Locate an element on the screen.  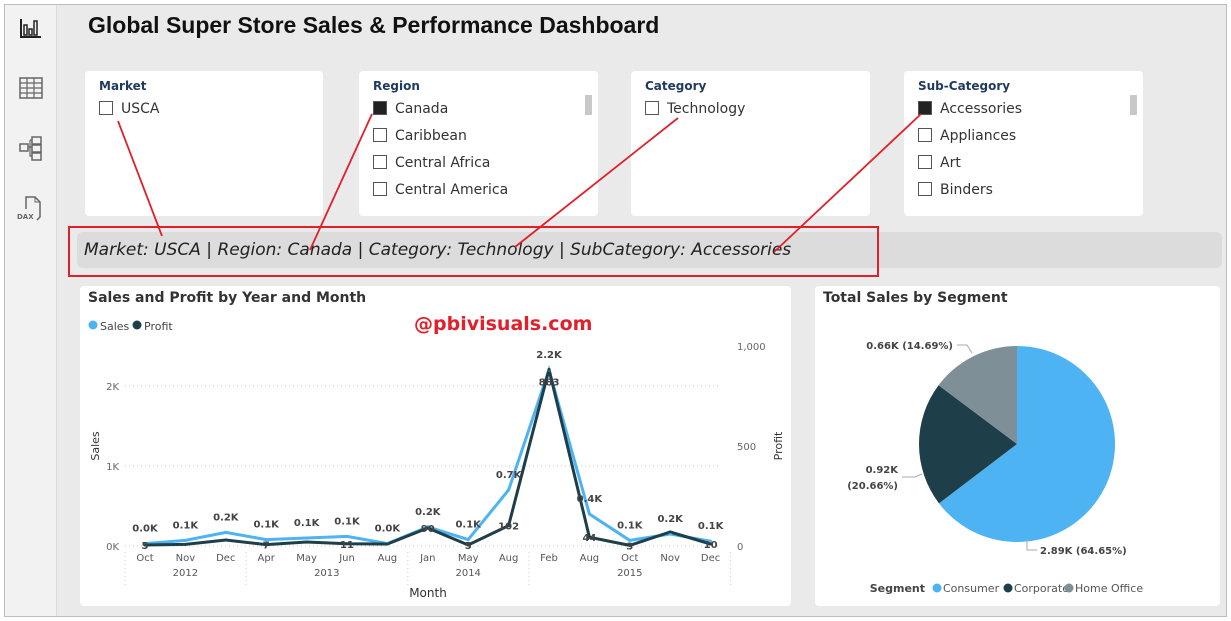
legend-sales-label: Sales is located at coordinates (115, 326).